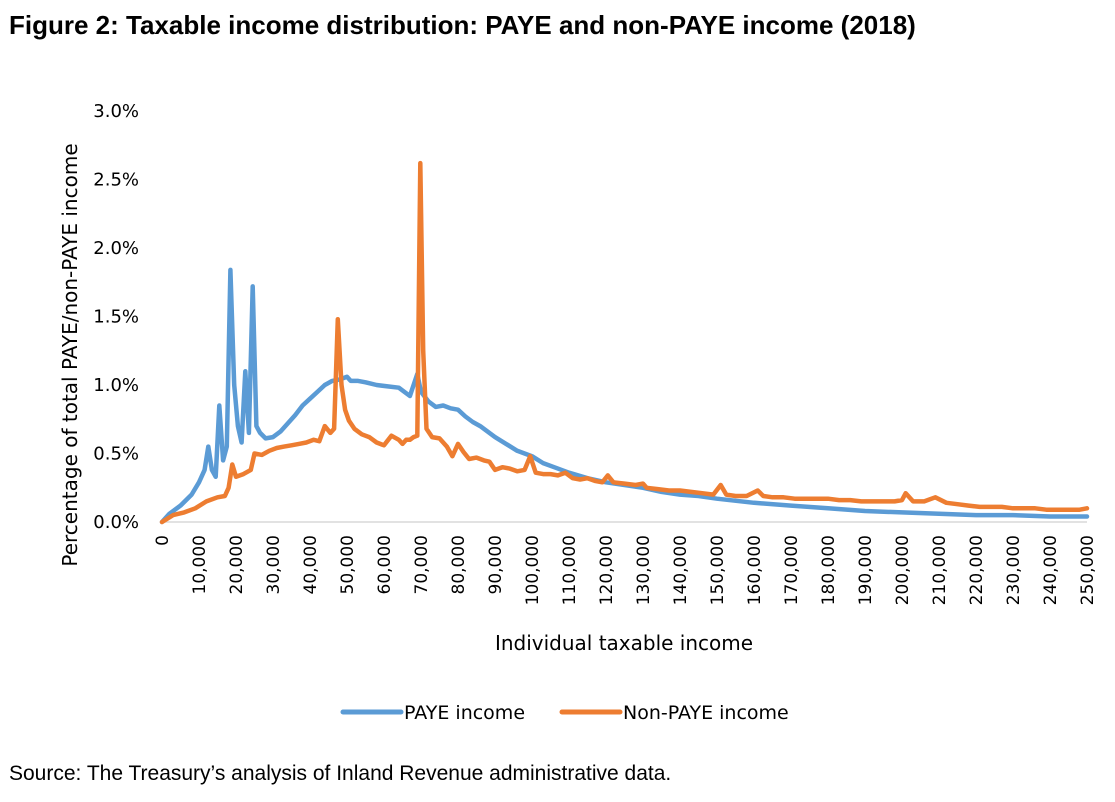  What do you see at coordinates (70, 354) in the screenshot?
I see `y-axis-label: Percentage of total PAYE/non-PAYE income` at bounding box center [70, 354].